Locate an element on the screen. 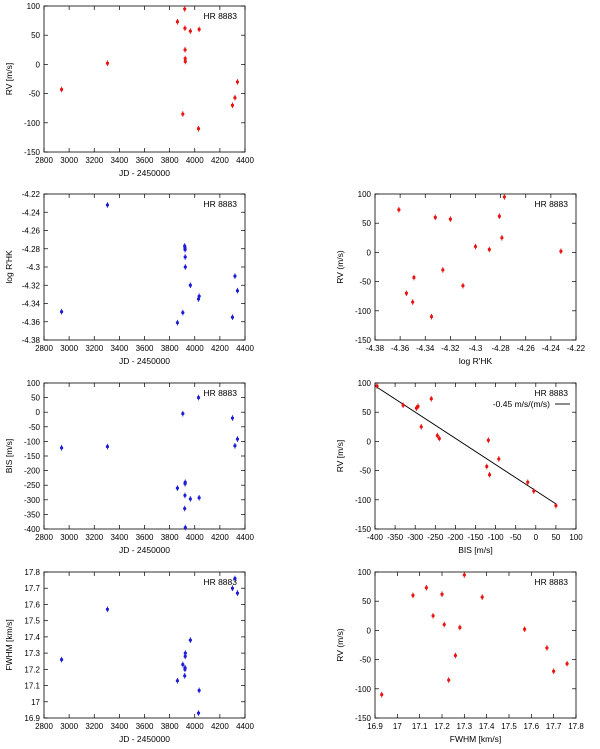  x-tick-label: 17.2 is located at coordinates (442, 726).